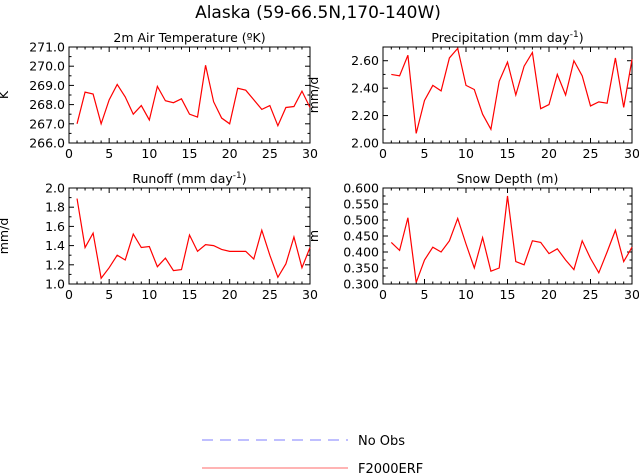  I want to click on y-tick-label: 1.4, so click(55, 245).